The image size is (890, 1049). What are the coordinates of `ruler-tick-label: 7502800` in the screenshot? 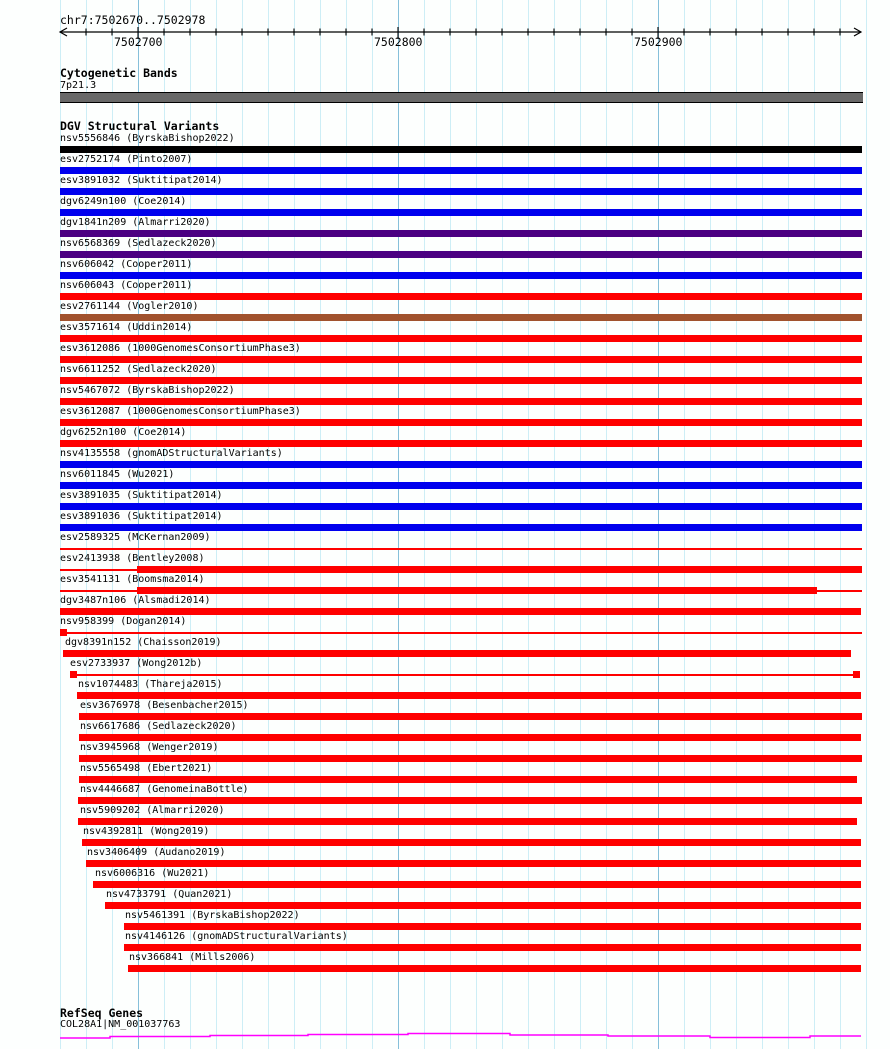 It's located at (398, 42).